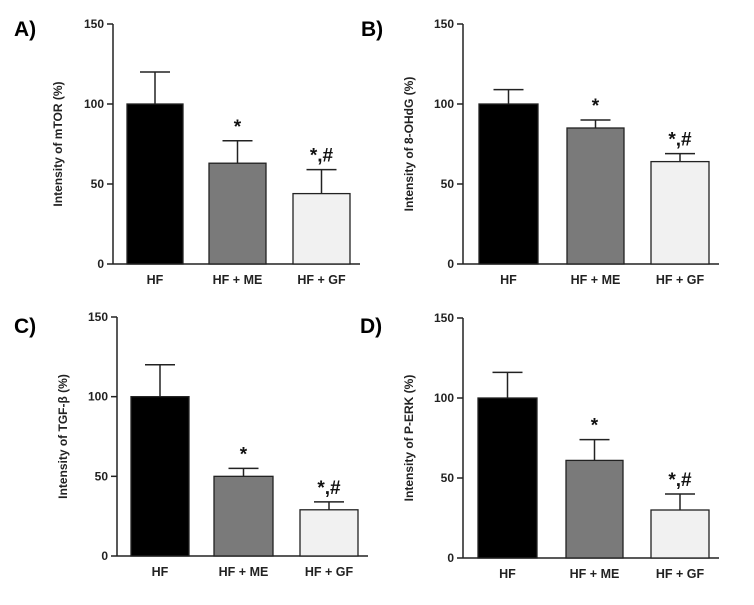 This screenshot has height=605, width=754. What do you see at coordinates (58, 143) in the screenshot?
I see `y-axis-label: Intensity of mTOR (%)` at bounding box center [58, 143].